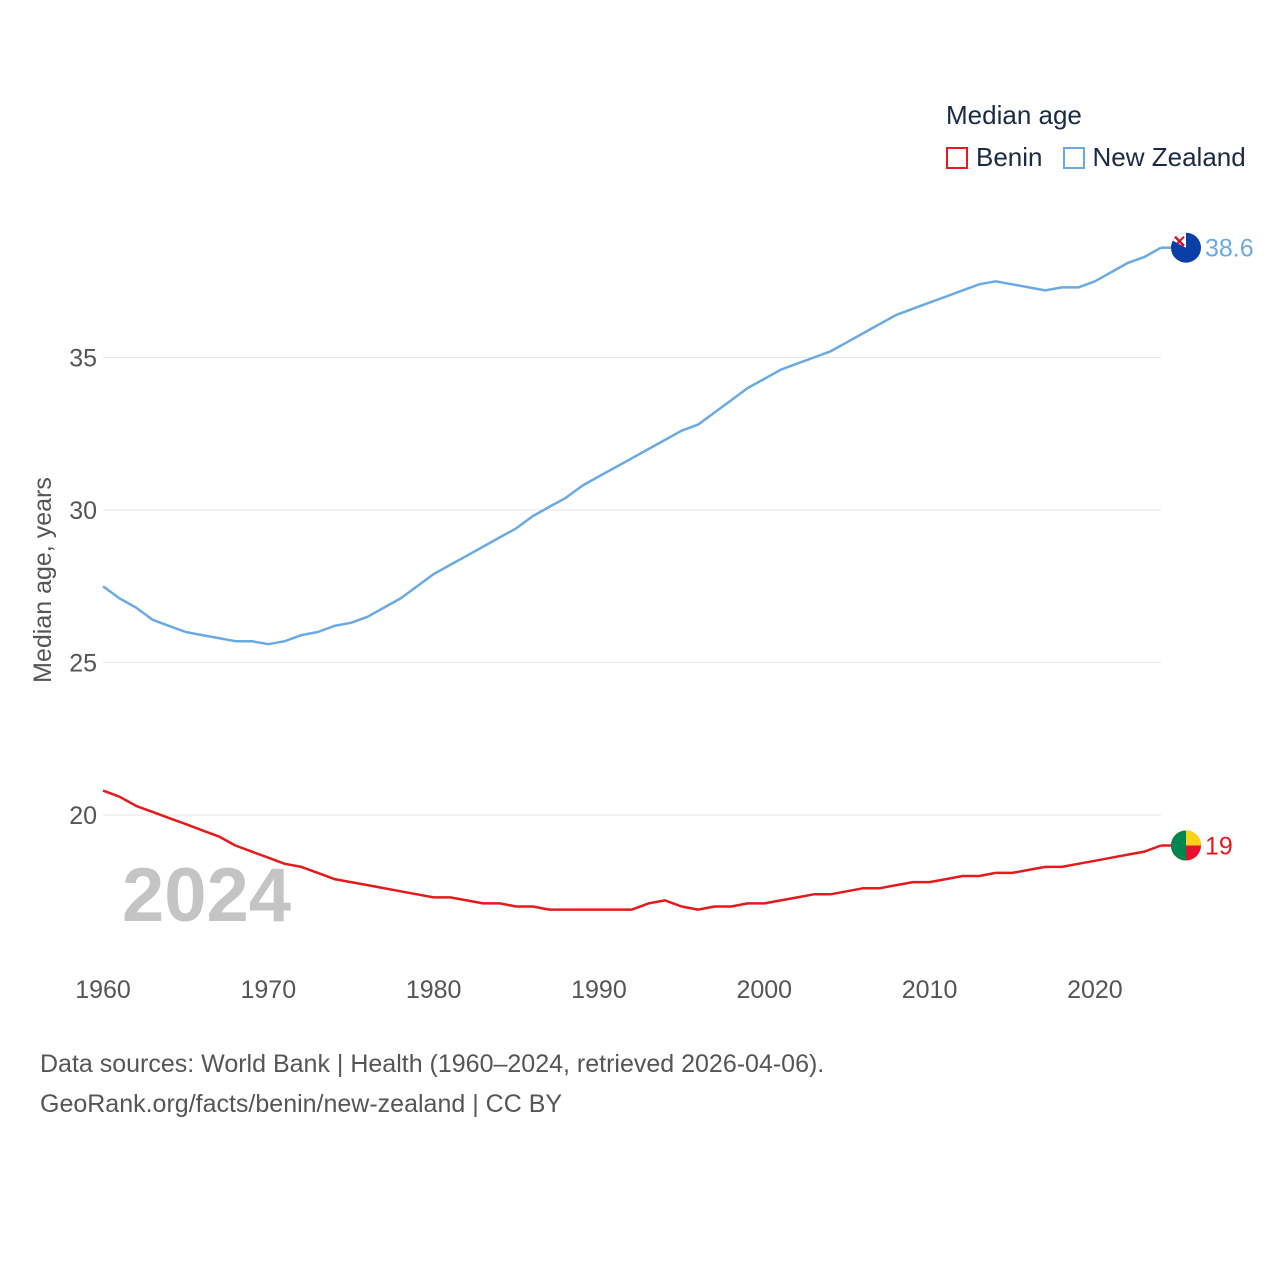  I want to click on legend-item-benin: Benin, so click(994, 157).